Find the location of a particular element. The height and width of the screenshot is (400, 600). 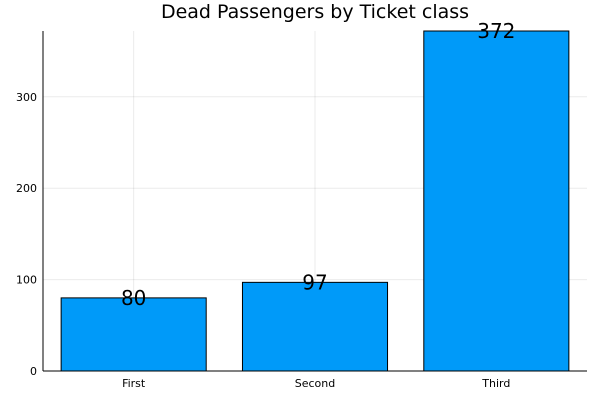

data-label: 372 is located at coordinates (496, 31).